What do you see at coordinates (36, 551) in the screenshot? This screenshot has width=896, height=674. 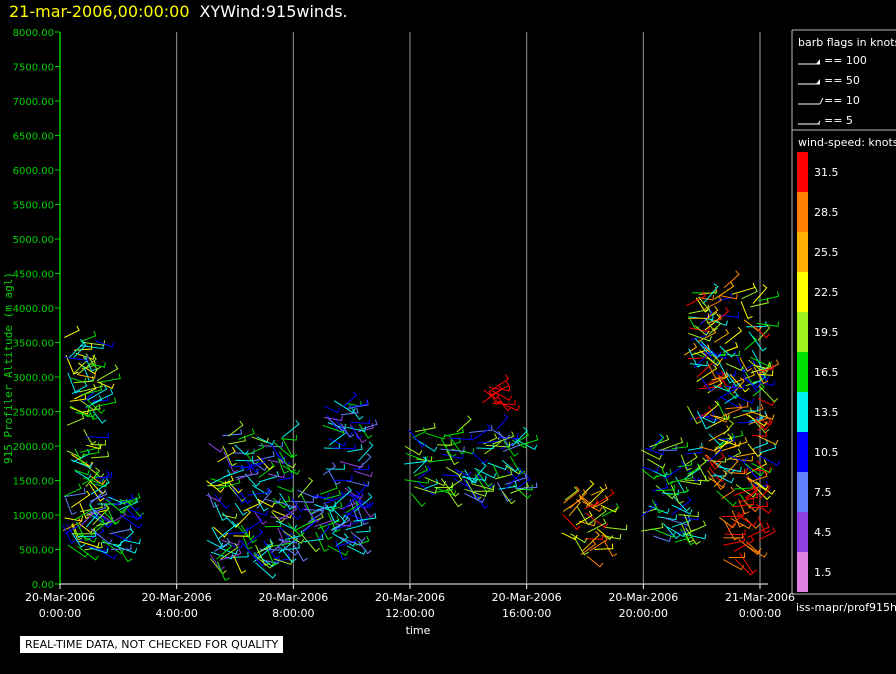 I see `y-tick-label: 500.00` at bounding box center [36, 551].